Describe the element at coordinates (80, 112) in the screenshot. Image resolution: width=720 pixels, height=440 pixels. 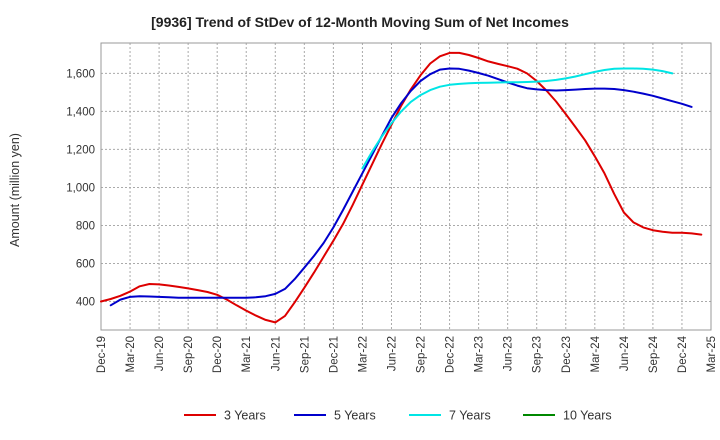
I see `y-tick-label: 1,400` at that location.